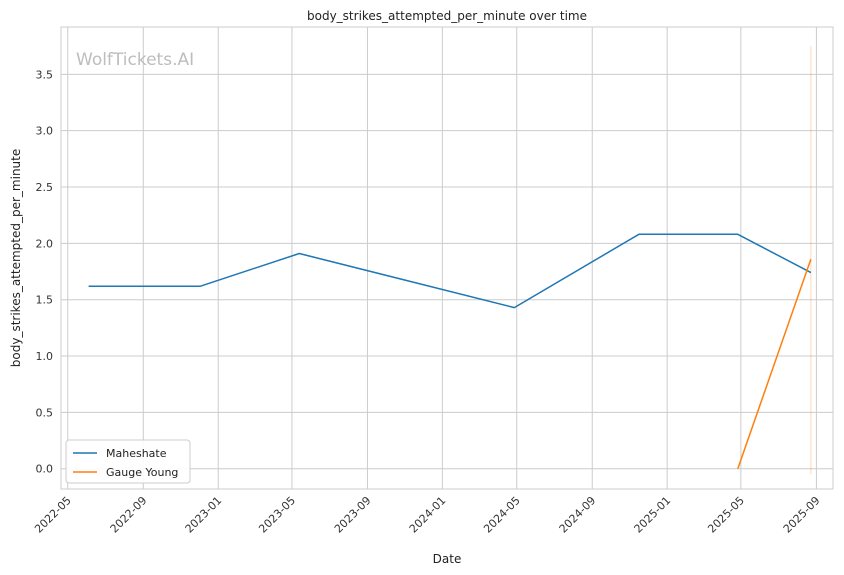 This screenshot has width=844, height=575. I want to click on x-tick-label: 2024-09, so click(578, 515).